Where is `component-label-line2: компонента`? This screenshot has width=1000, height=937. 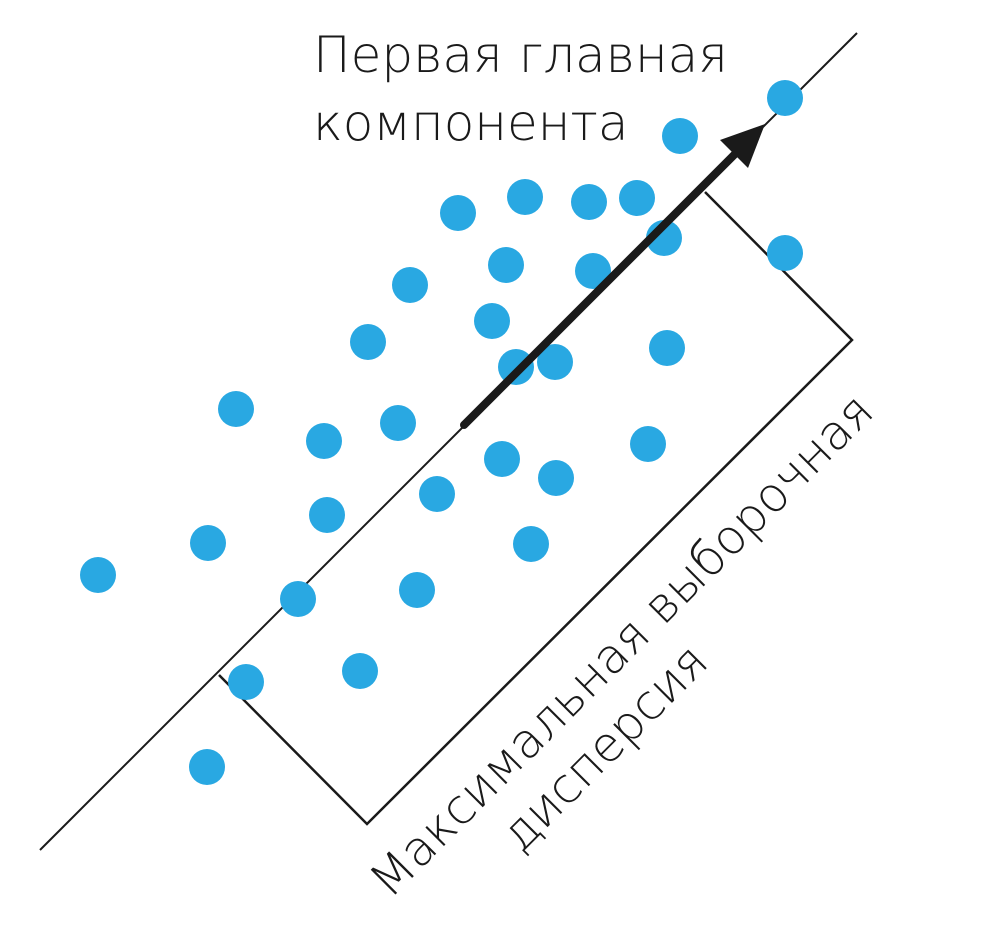 component-label-line2: компонента is located at coordinates (471, 123).